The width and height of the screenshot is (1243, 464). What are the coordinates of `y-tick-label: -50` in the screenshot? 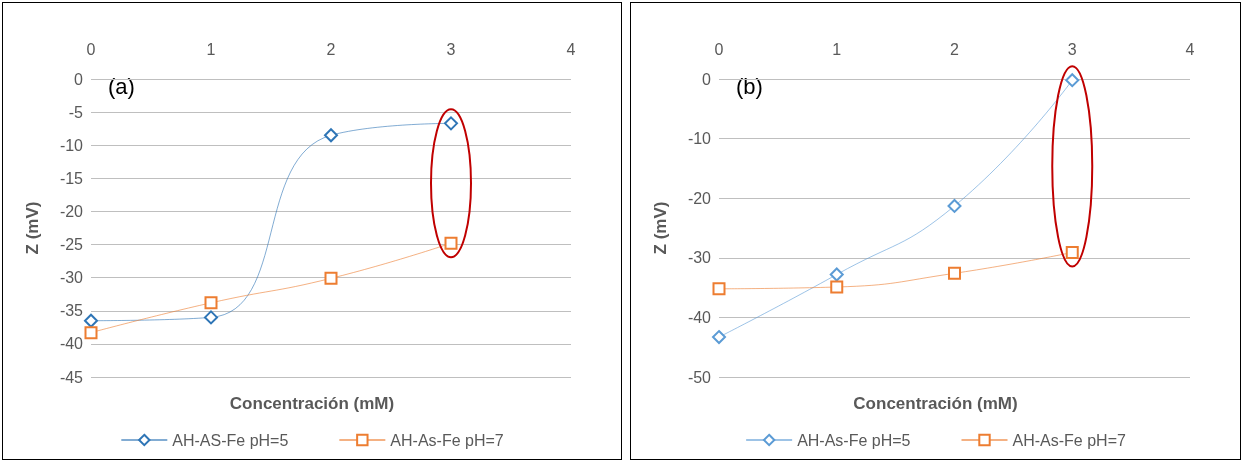 It's located at (699, 377).